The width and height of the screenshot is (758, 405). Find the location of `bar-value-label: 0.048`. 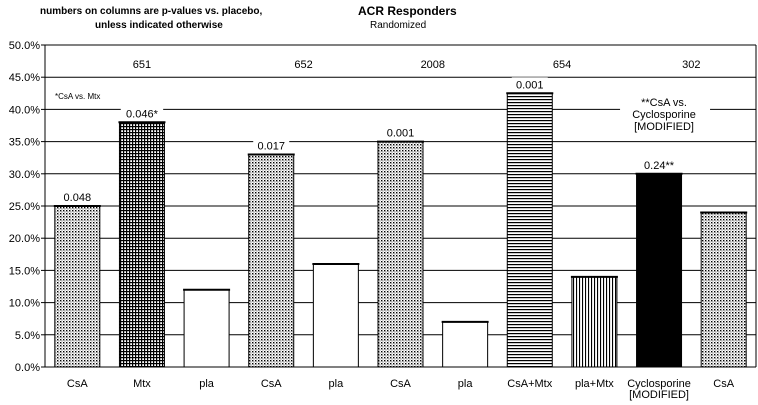

bar-value-label: 0.048 is located at coordinates (78, 198).